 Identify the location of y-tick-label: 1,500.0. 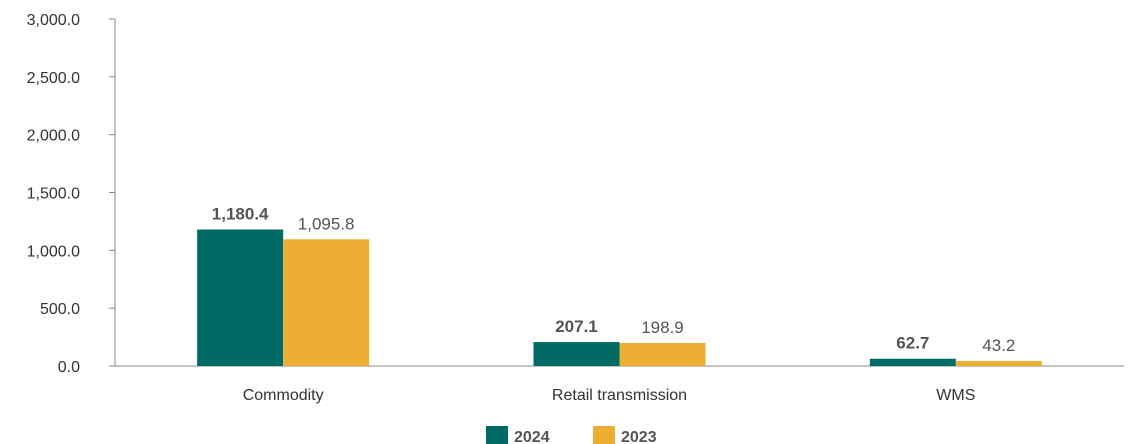
(53, 194).